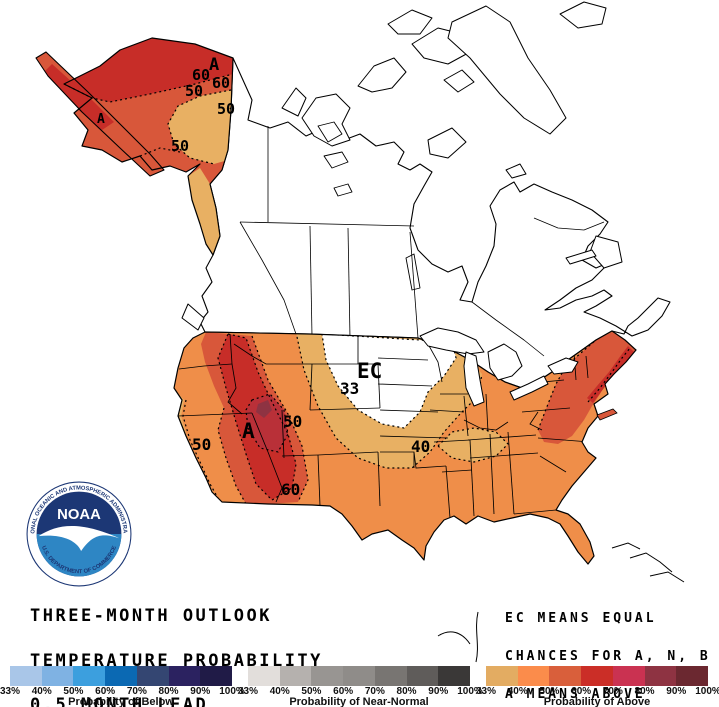 Image resolution: width=719 pixels, height=707 pixels. What do you see at coordinates (529, 388) in the screenshot?
I see `lake-erie` at bounding box center [529, 388].